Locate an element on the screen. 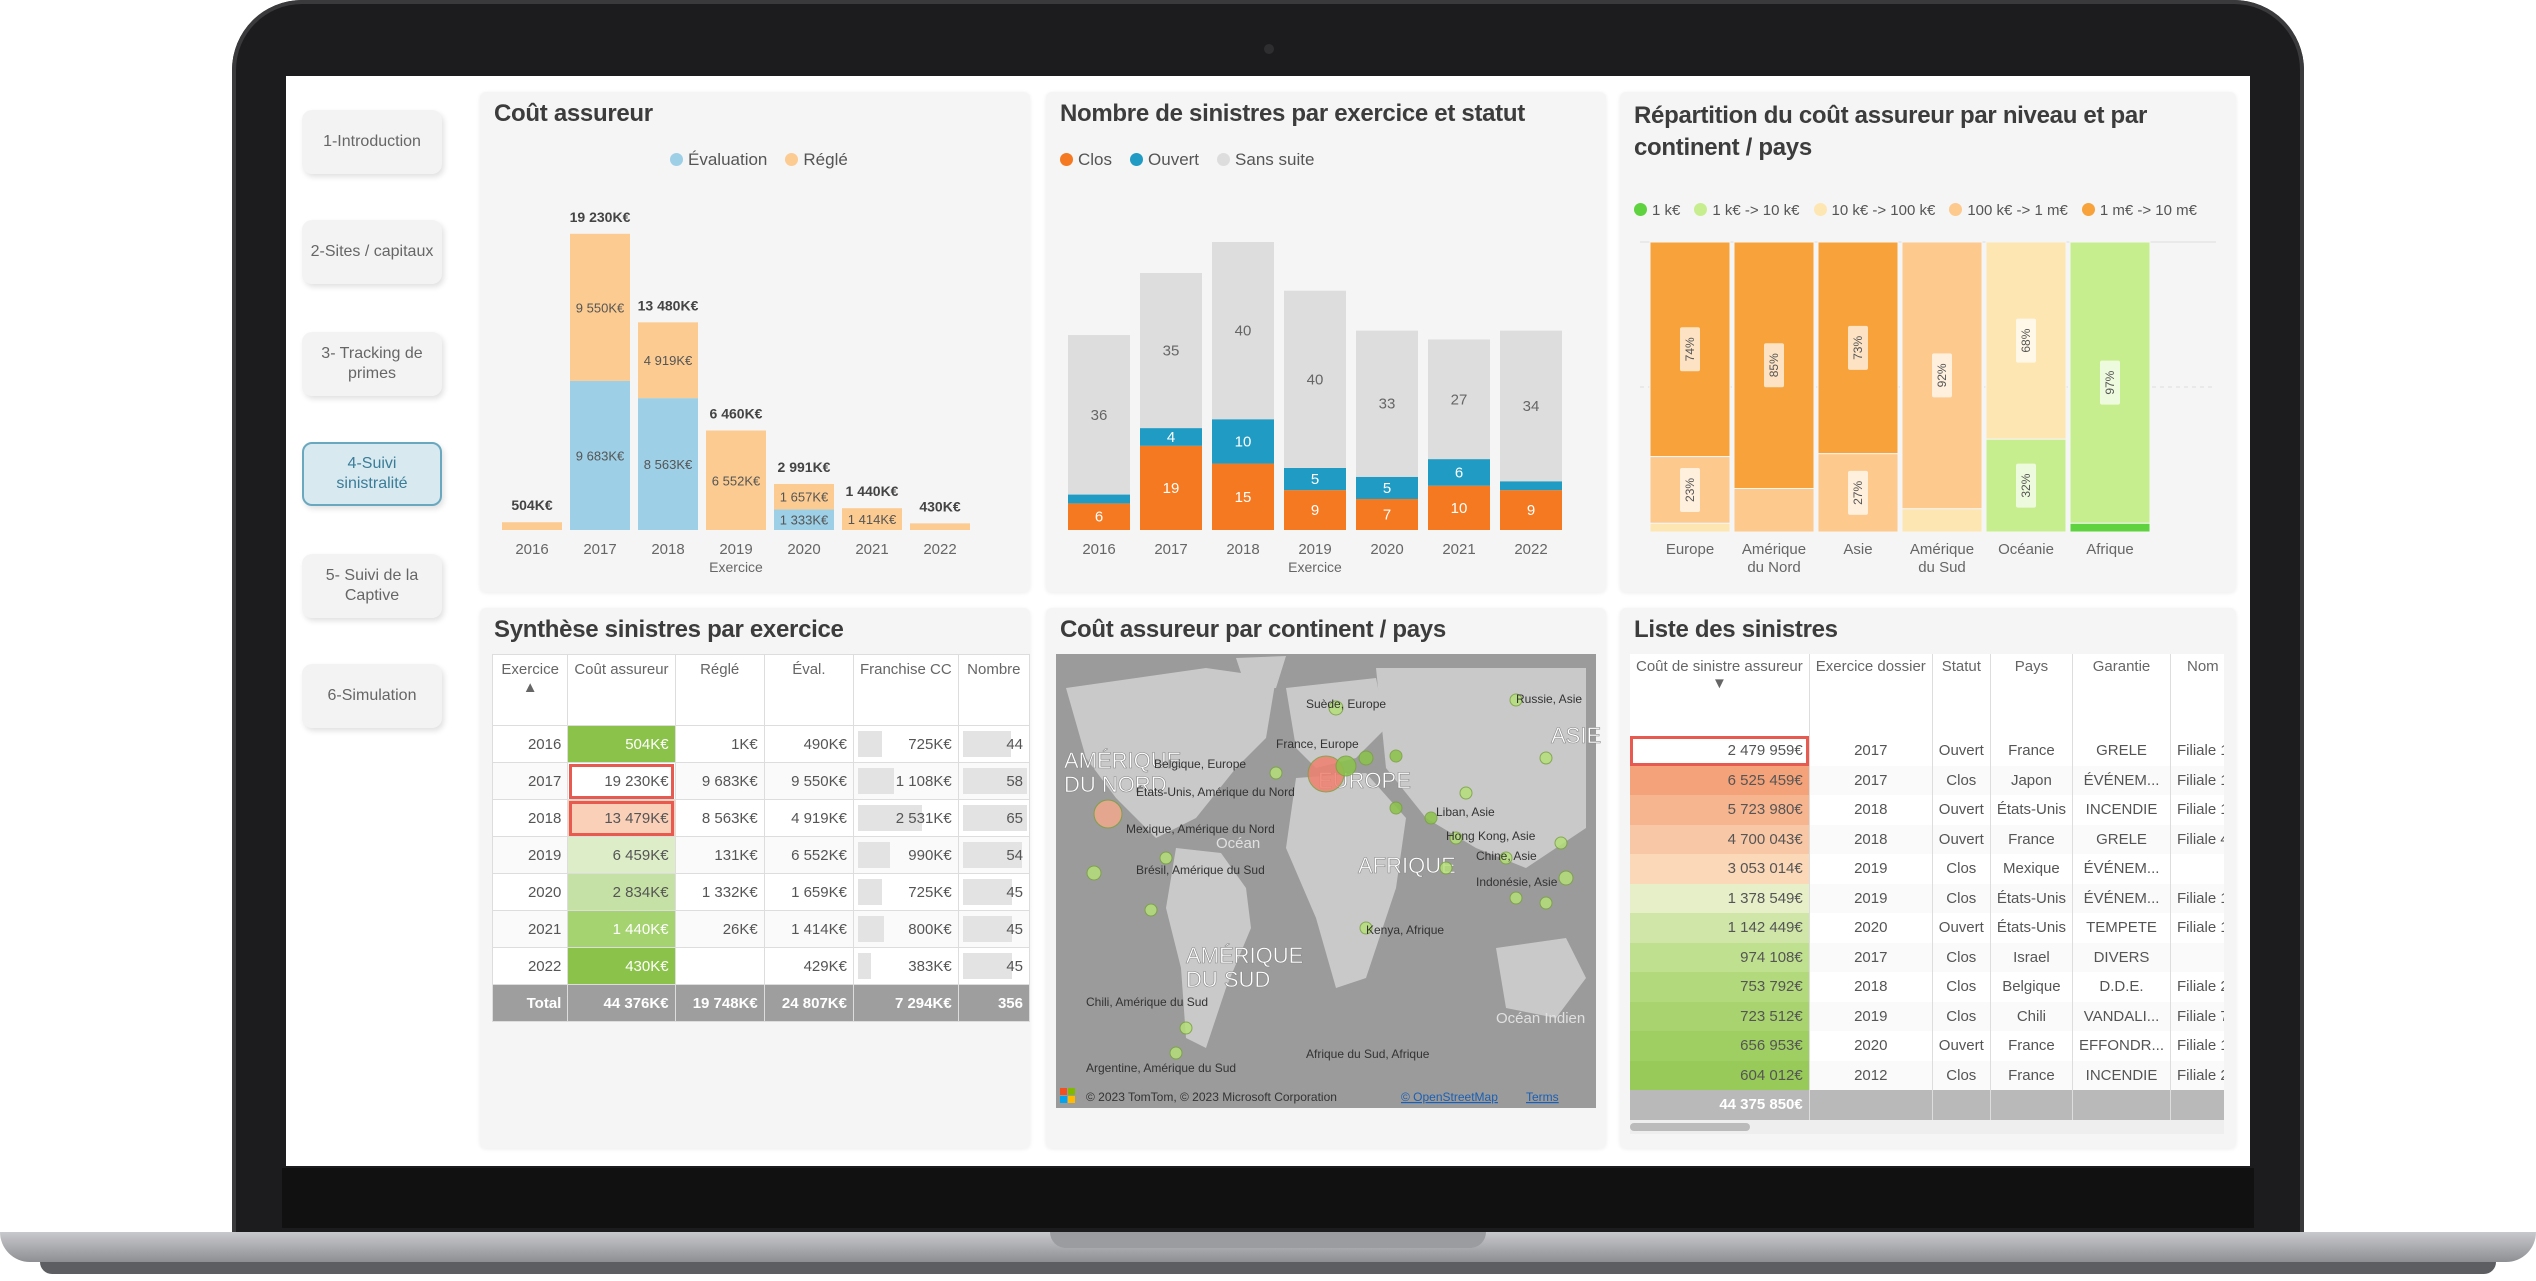 This screenshot has height=1281, width=2536. synthese-row: 2016 504K€ 1K€ 490K€ 725K€ 44 is located at coordinates (761, 744).